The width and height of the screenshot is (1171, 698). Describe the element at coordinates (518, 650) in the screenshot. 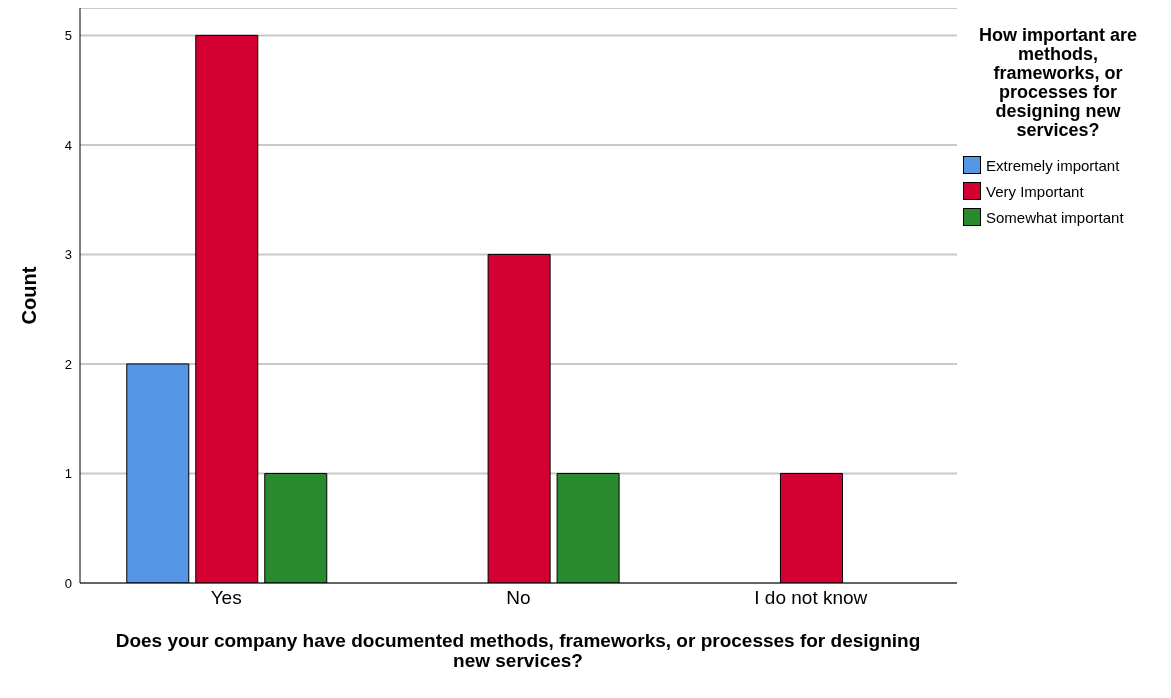

I see `x-axis-title: Does your company have documented methods, frameworks, or processes for designing new services?` at that location.